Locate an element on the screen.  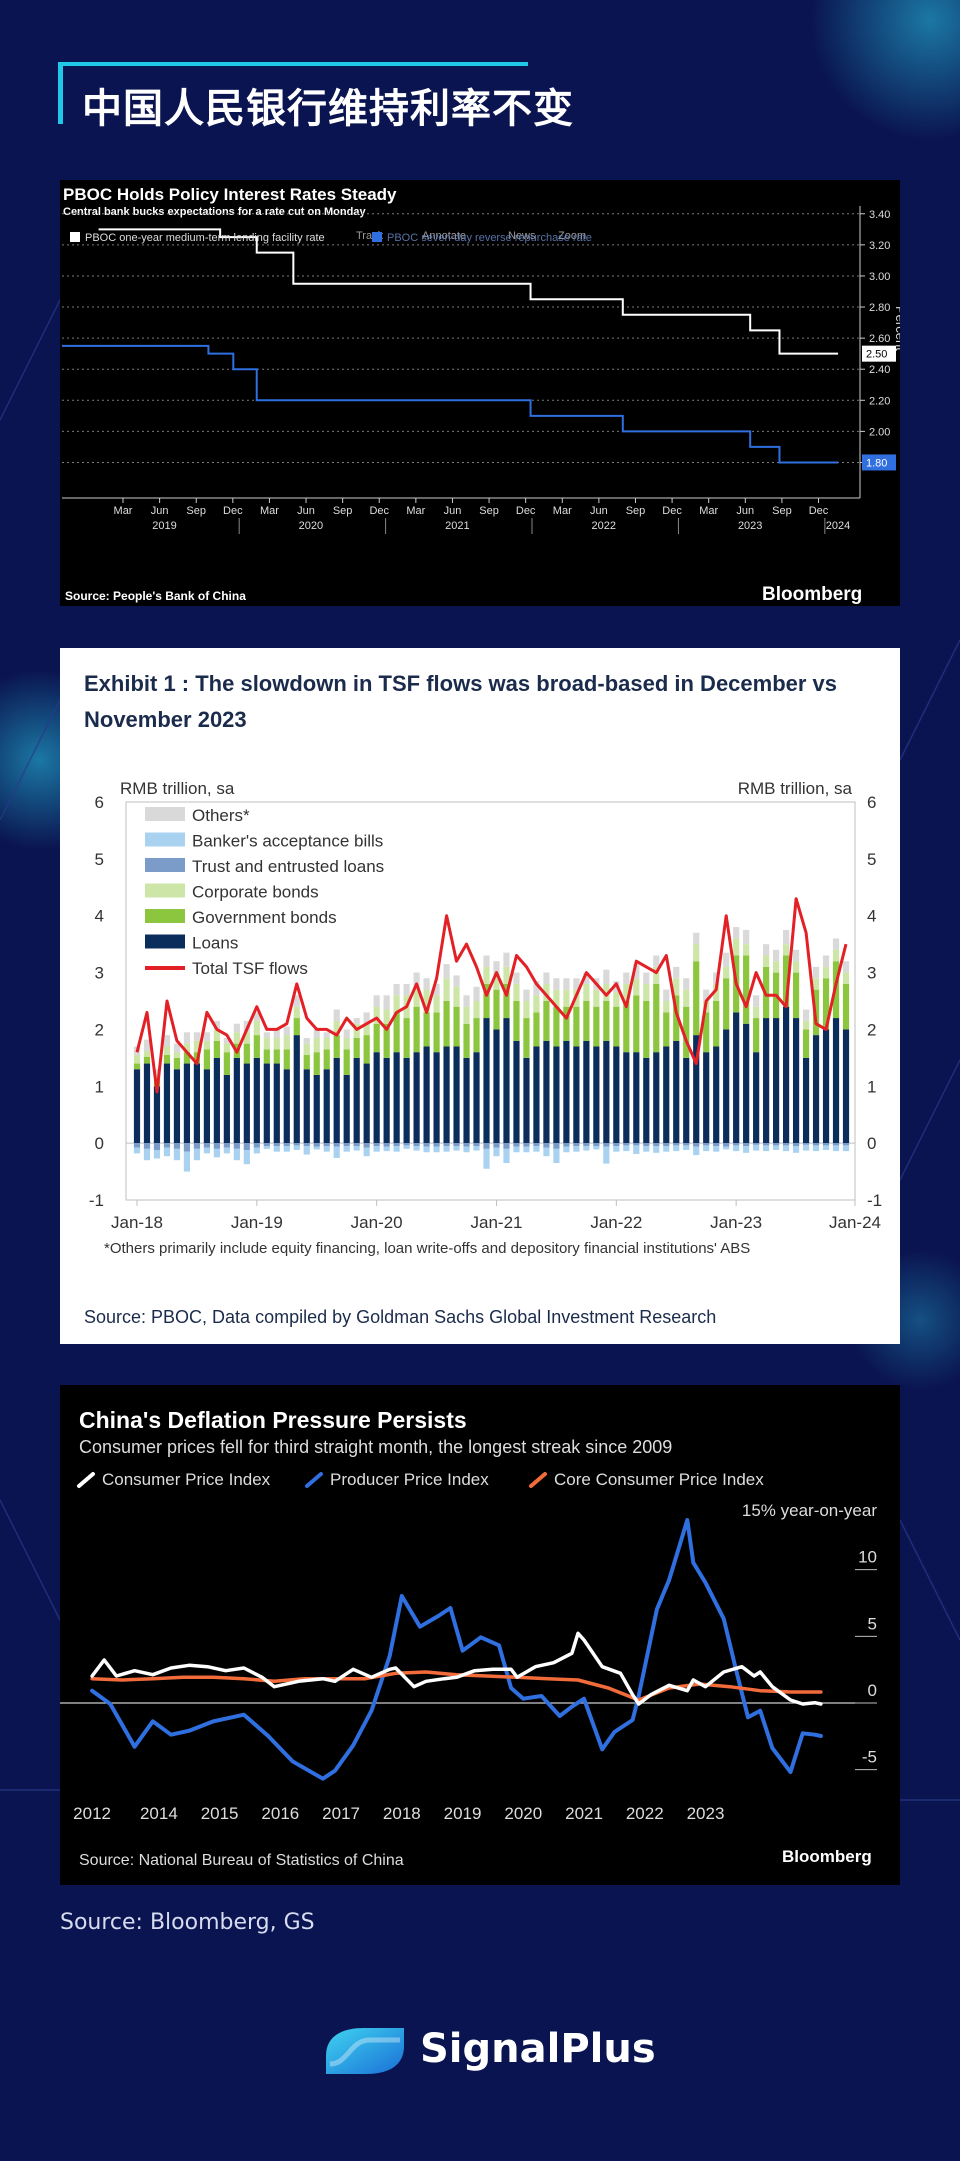
y-tick-label-right: 4 is located at coordinates (871, 916).